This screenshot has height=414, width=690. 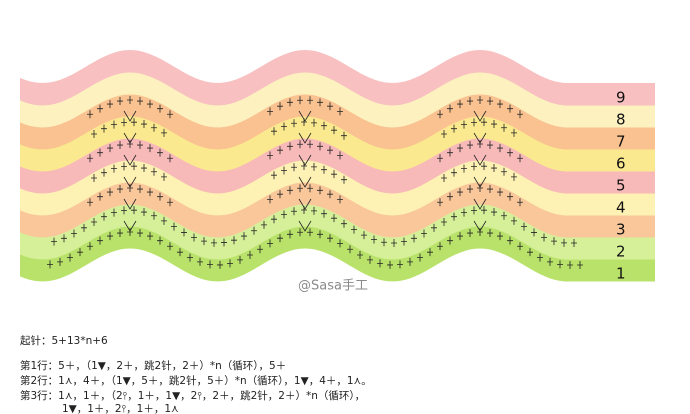 What do you see at coordinates (64, 340) in the screenshot?
I see `start-instruction: 起针：5+13*n+6` at bounding box center [64, 340].